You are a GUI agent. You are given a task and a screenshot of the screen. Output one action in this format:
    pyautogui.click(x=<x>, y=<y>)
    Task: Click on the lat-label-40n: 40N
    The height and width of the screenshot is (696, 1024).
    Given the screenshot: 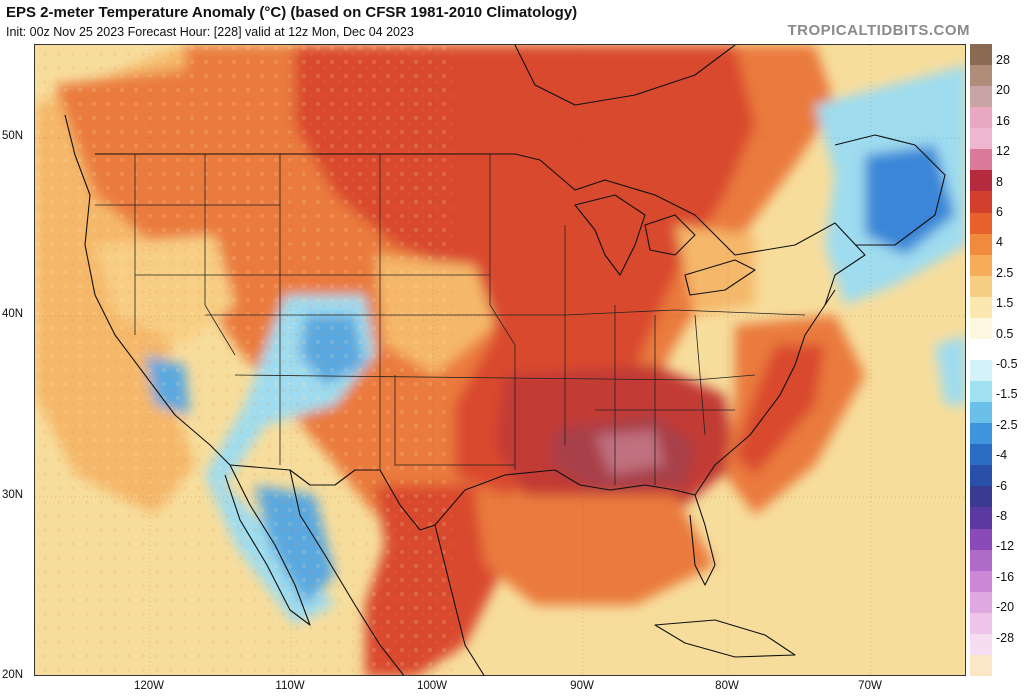 What is the action you would take?
    pyautogui.click(x=13, y=314)
    